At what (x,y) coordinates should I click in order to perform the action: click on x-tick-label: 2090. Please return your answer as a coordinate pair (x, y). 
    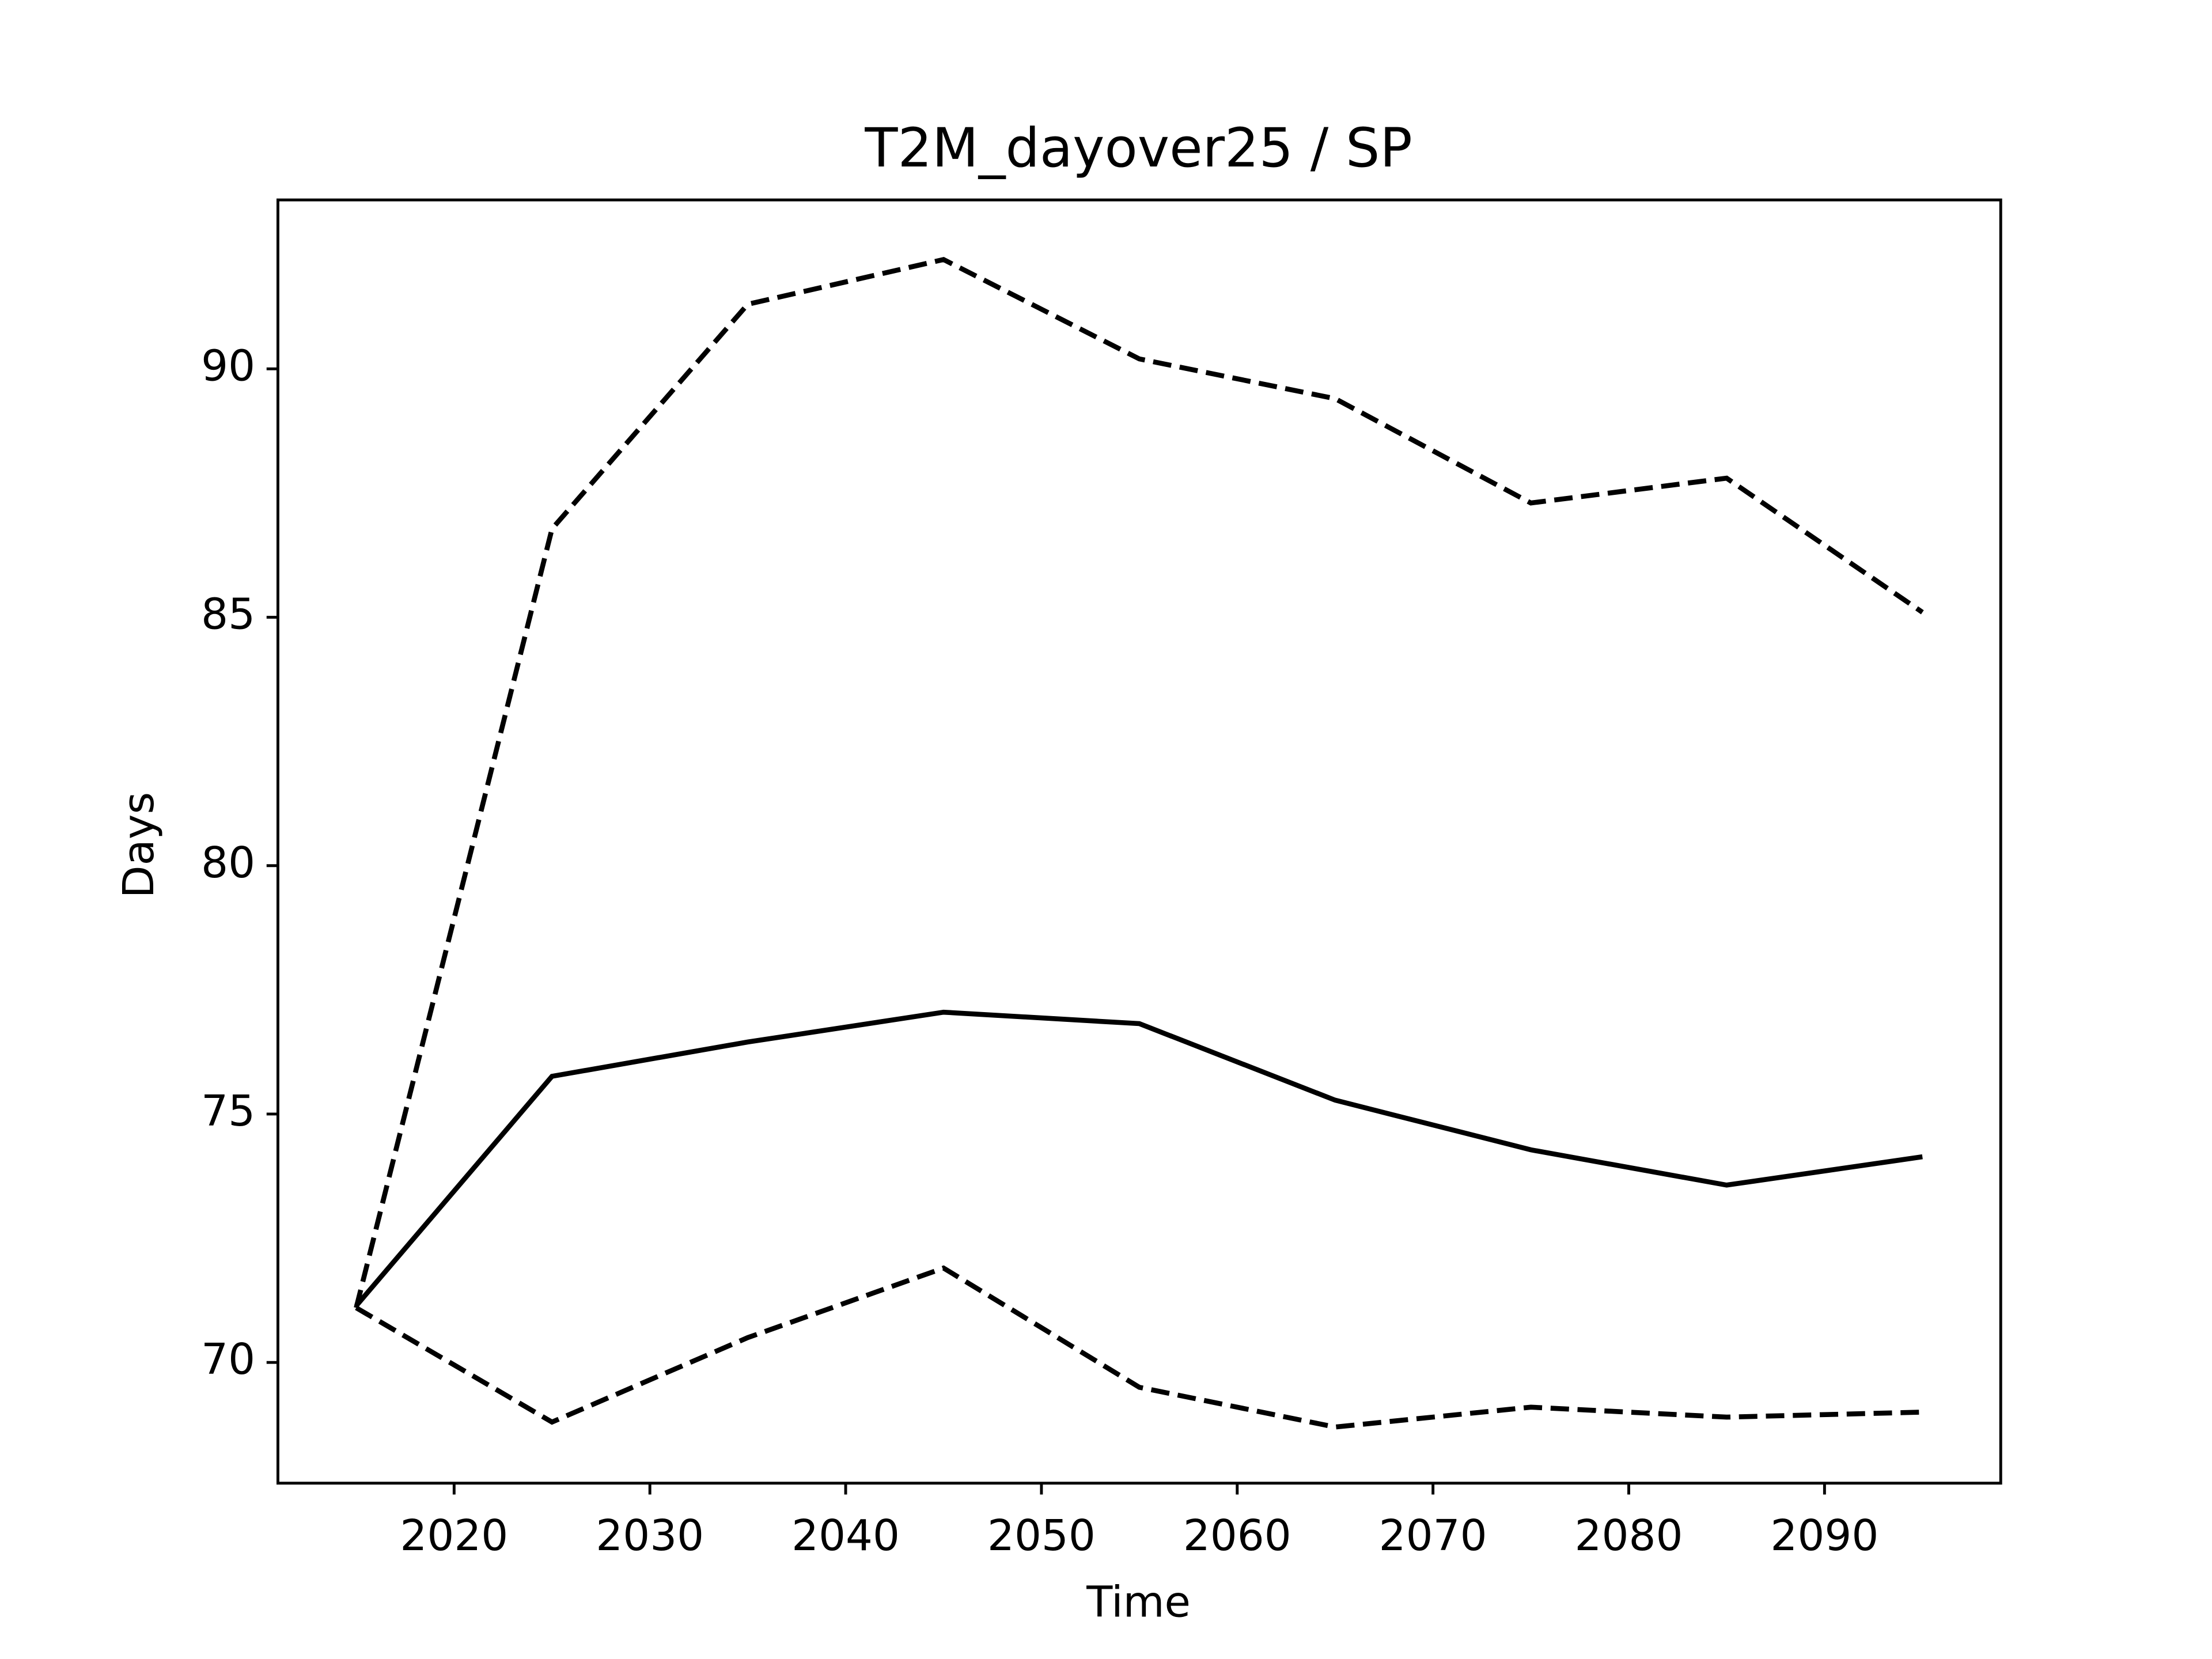
    Looking at the image, I should click on (1824, 1535).